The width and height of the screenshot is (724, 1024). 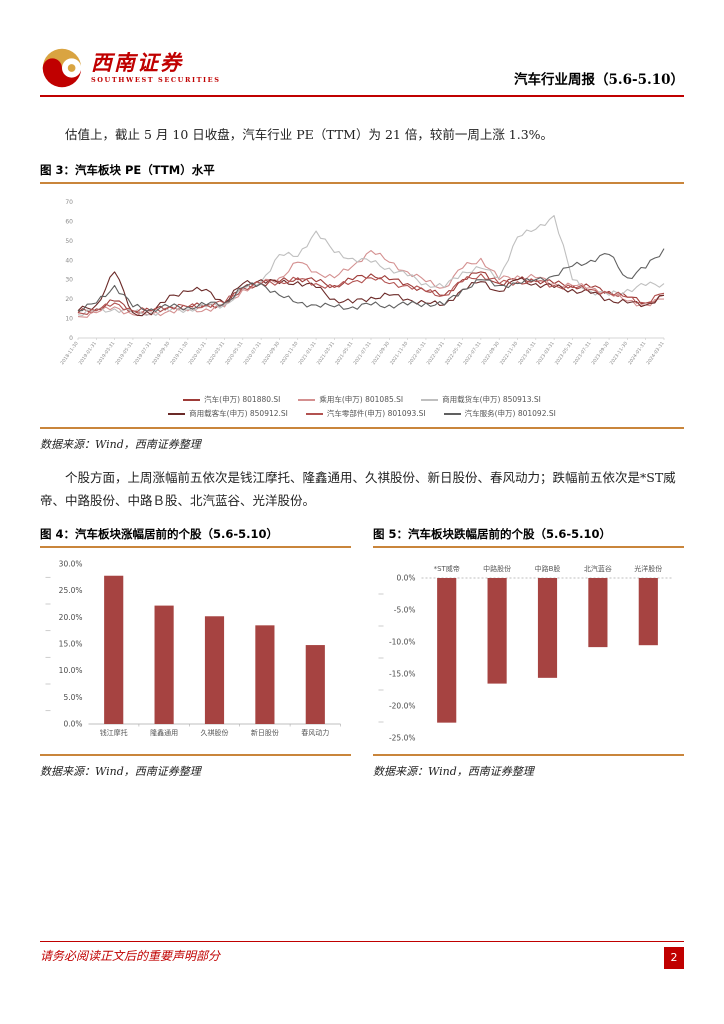 I want to click on southwest-securities-logo-icon, so click(x=62, y=68).